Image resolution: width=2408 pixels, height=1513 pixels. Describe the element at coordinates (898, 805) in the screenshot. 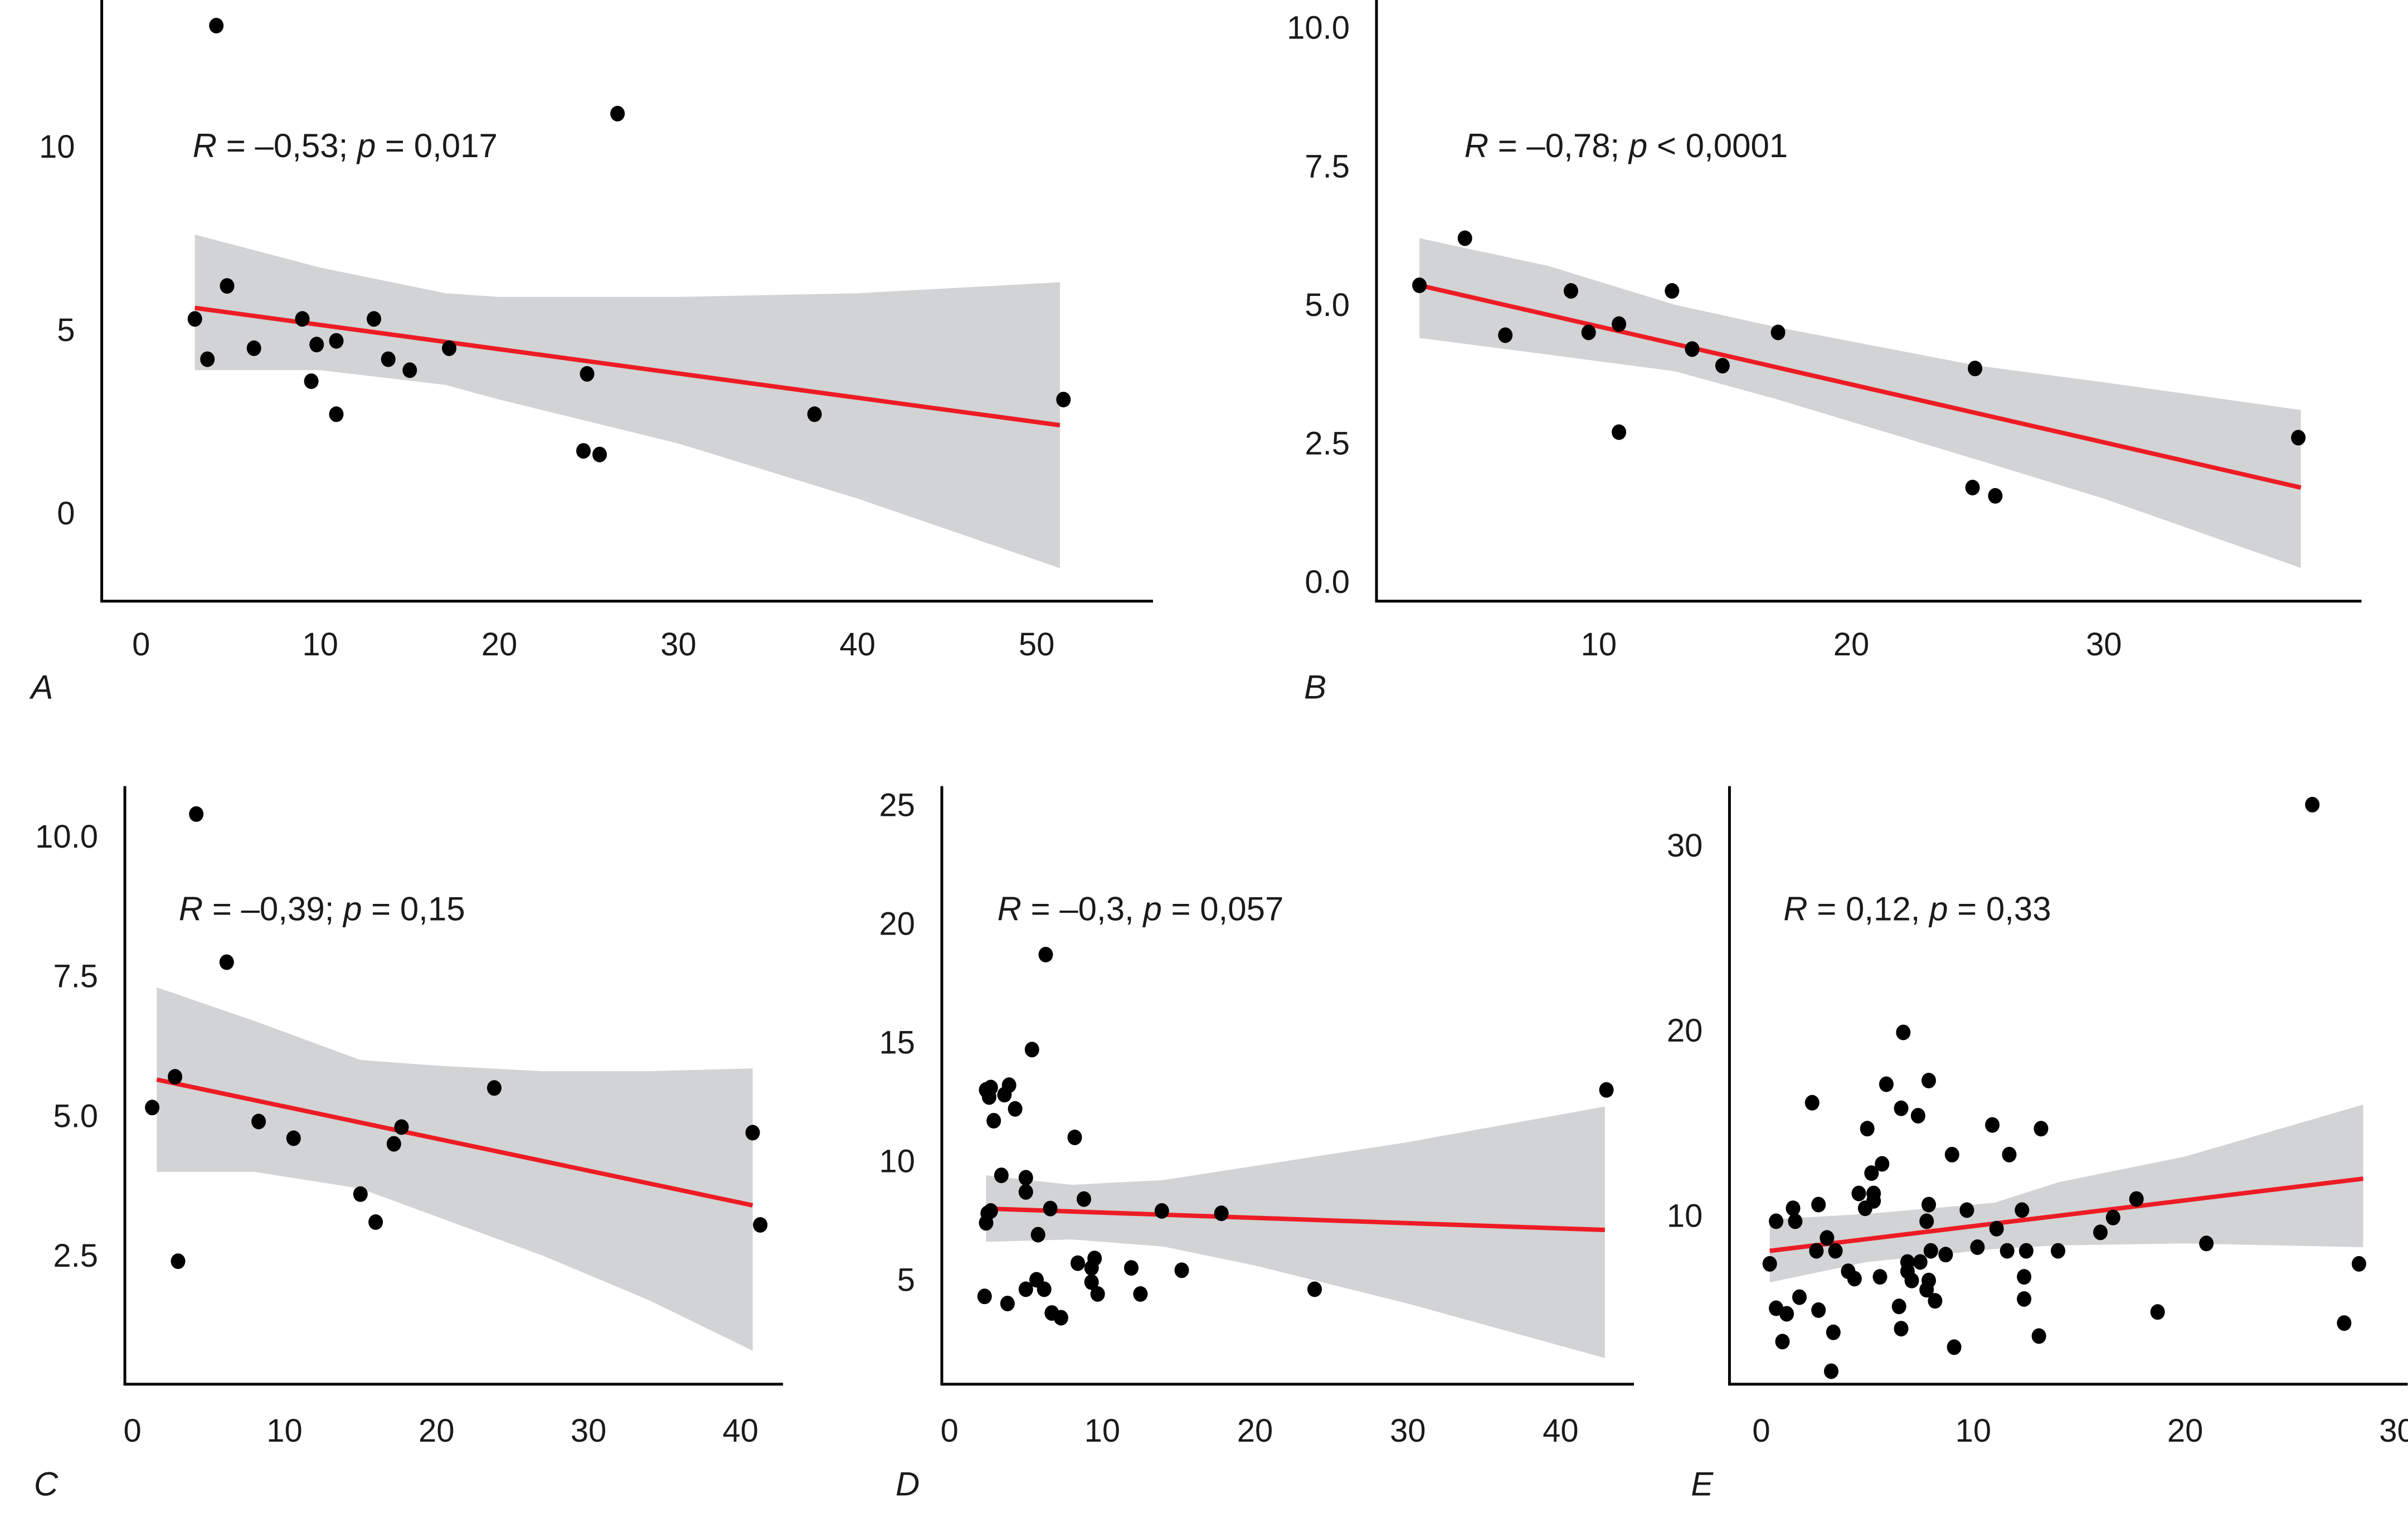

I see `y-tick-label: 25` at that location.